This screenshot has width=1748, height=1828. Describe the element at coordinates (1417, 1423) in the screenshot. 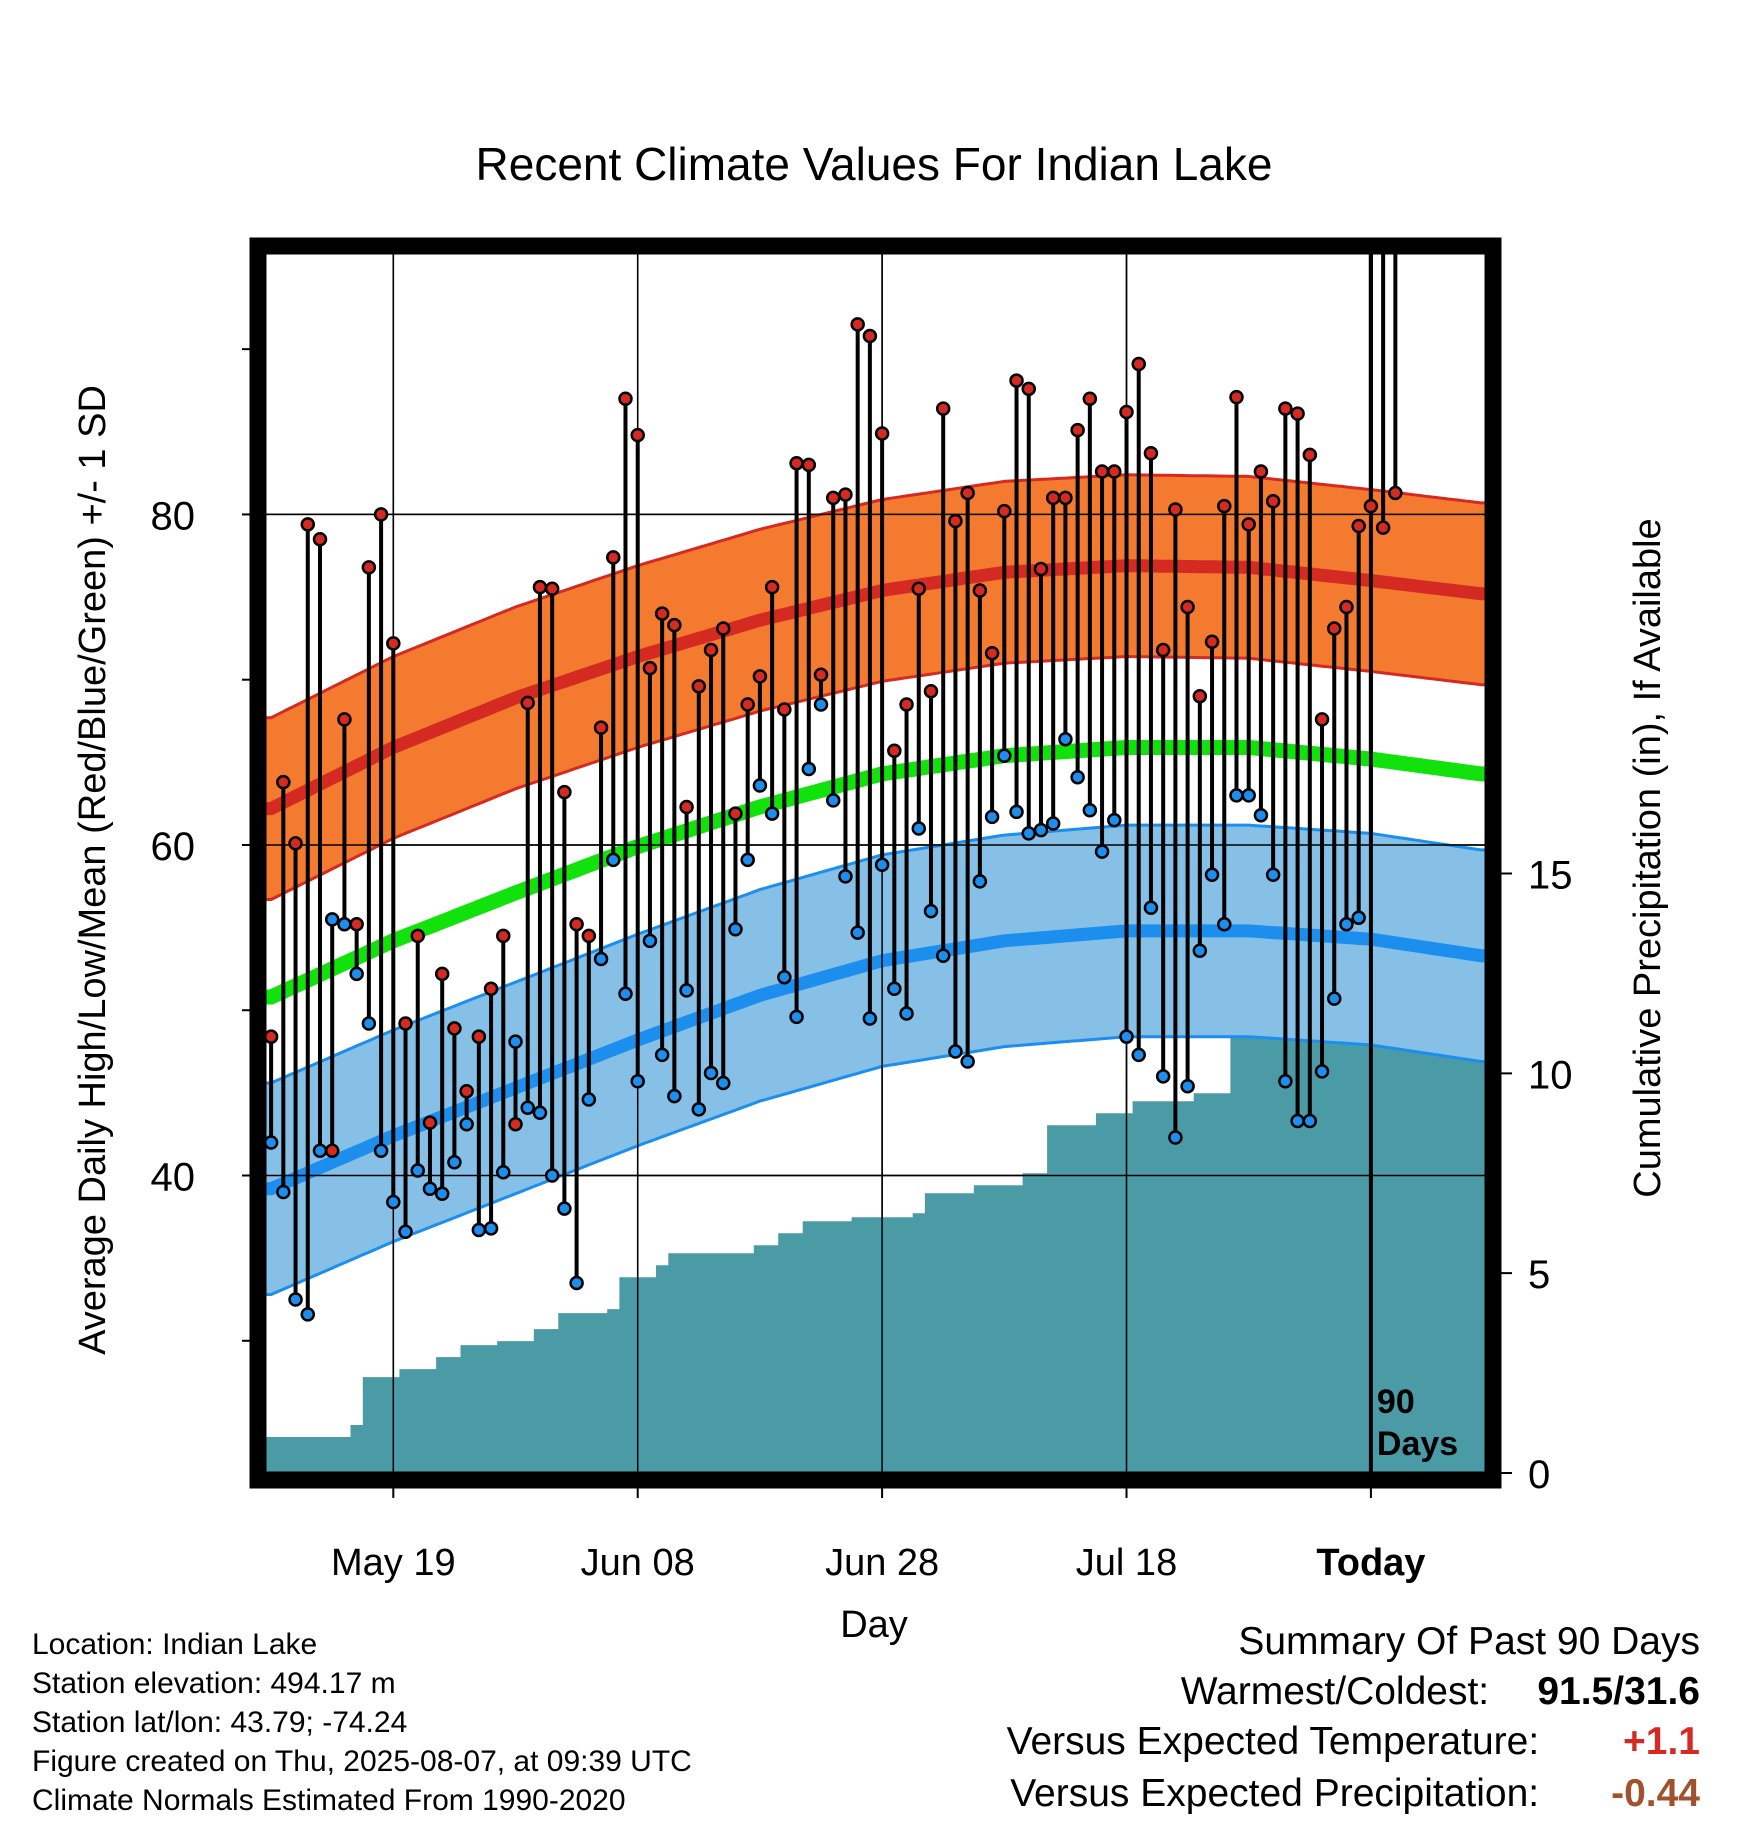

I see `today-marker-label: 90 Days` at that location.